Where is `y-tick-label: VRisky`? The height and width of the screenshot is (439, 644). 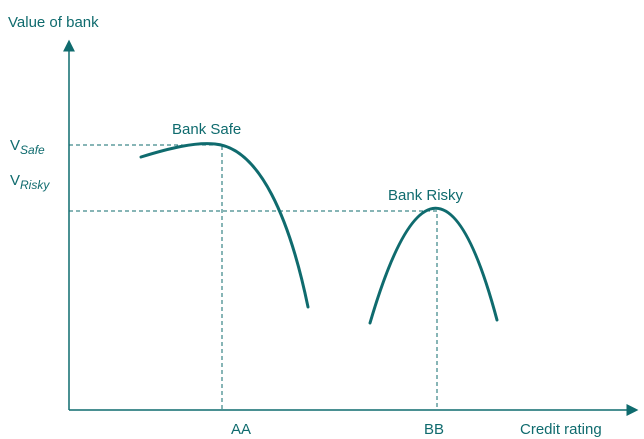
y-tick-label: VRisky is located at coordinates (30, 182).